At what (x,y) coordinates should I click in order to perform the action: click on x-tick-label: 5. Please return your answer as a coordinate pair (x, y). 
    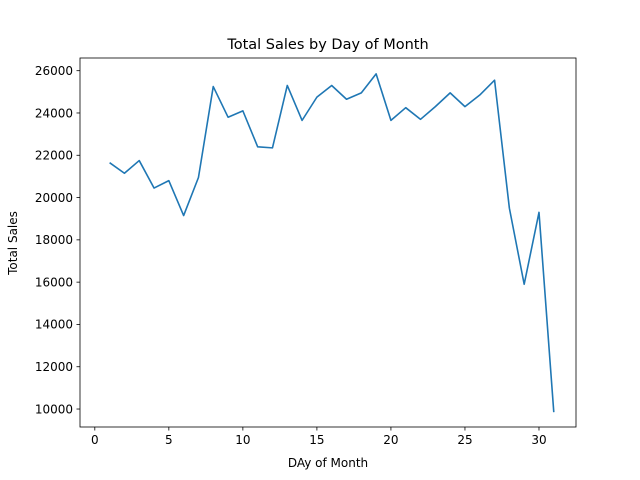
    Looking at the image, I should click on (169, 440).